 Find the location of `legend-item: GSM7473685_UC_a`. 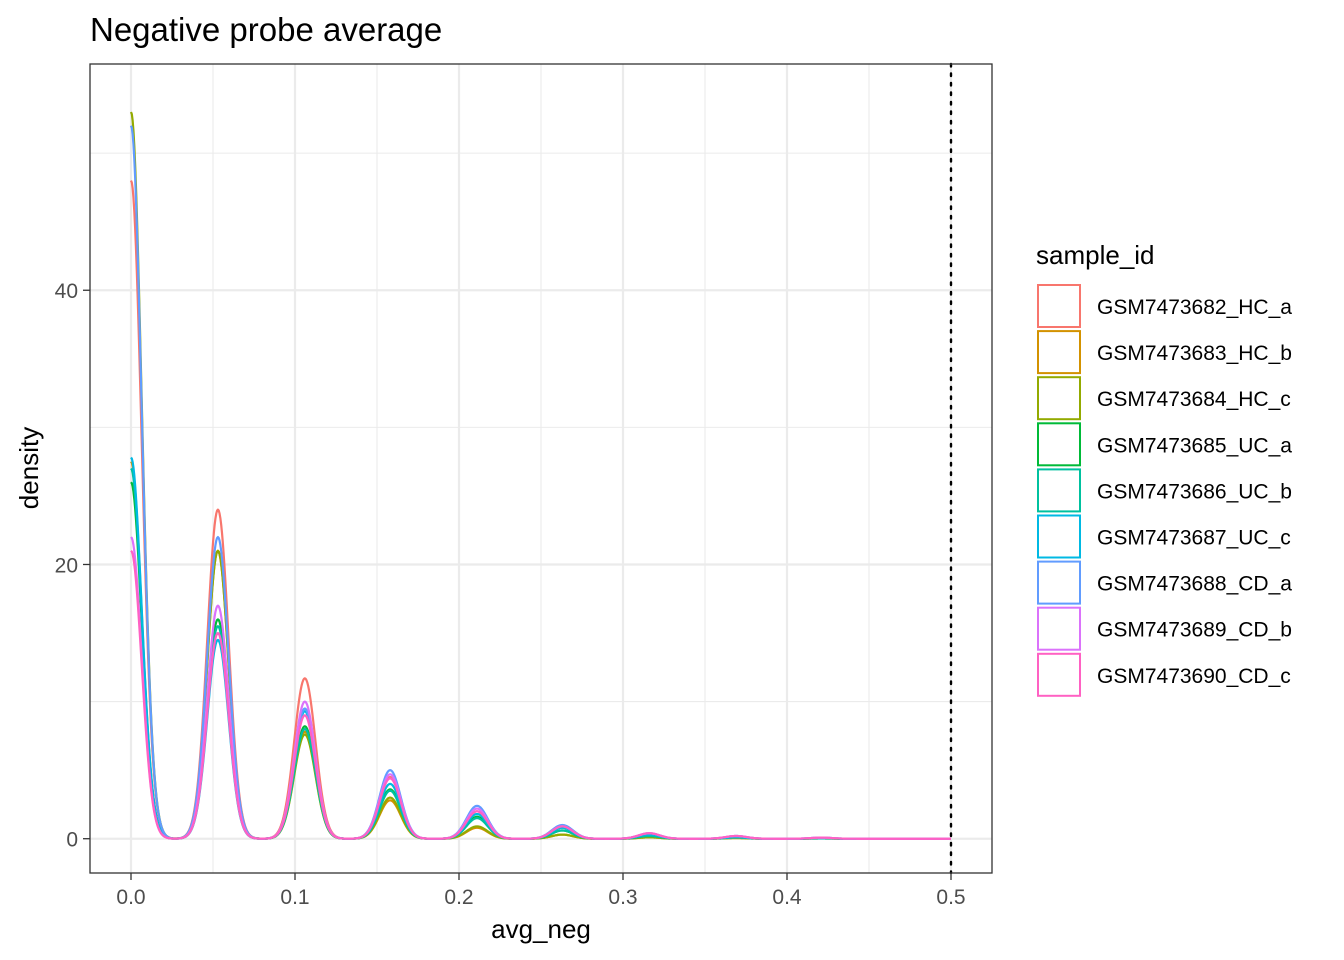

legend-item: GSM7473685_UC_a is located at coordinates (1164, 444).